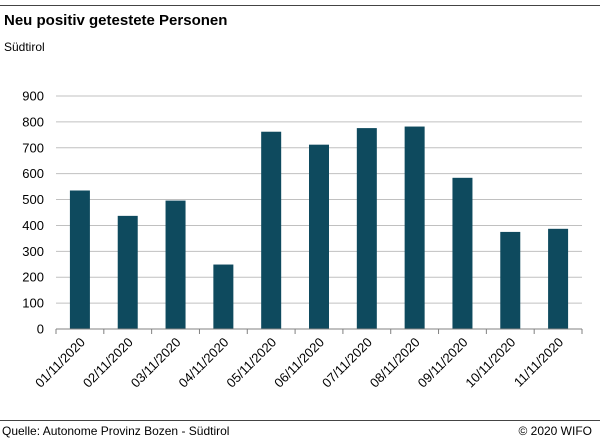 This screenshot has width=600, height=443. What do you see at coordinates (108, 363) in the screenshot?
I see `x-tick-label: 02/11/2020` at bounding box center [108, 363].